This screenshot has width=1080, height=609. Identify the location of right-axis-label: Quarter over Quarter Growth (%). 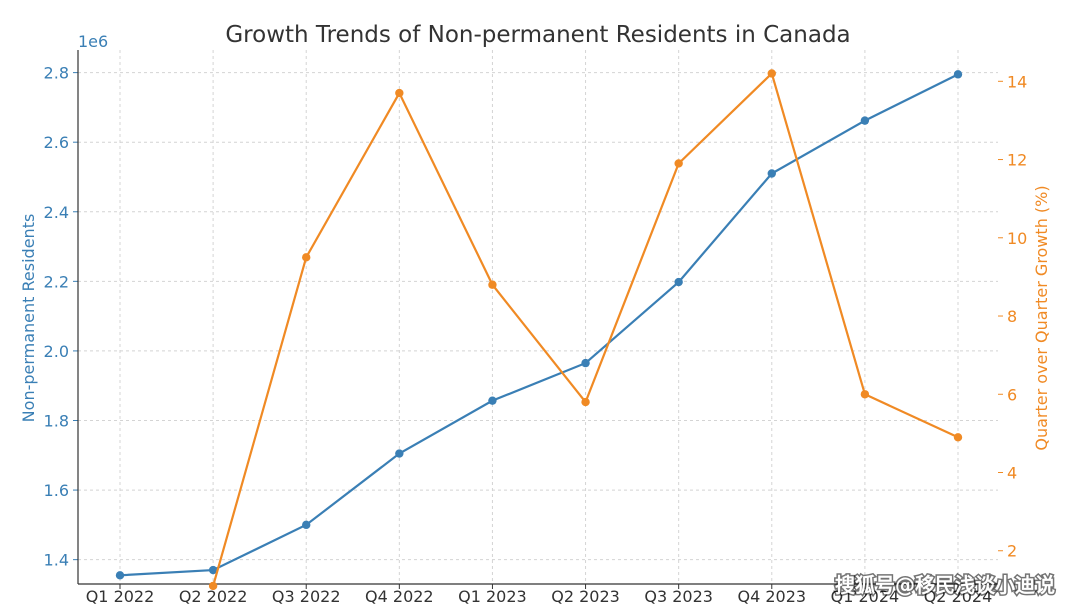
(1041, 317).